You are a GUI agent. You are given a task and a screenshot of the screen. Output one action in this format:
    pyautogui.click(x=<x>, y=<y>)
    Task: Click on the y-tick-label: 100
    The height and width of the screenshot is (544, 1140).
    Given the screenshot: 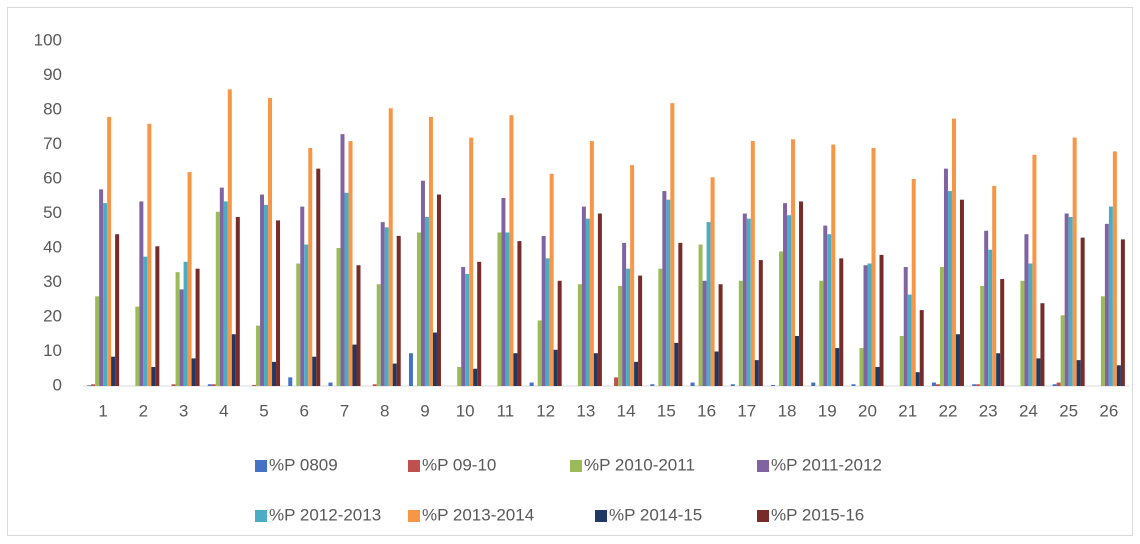 What is the action you would take?
    pyautogui.click(x=48, y=39)
    